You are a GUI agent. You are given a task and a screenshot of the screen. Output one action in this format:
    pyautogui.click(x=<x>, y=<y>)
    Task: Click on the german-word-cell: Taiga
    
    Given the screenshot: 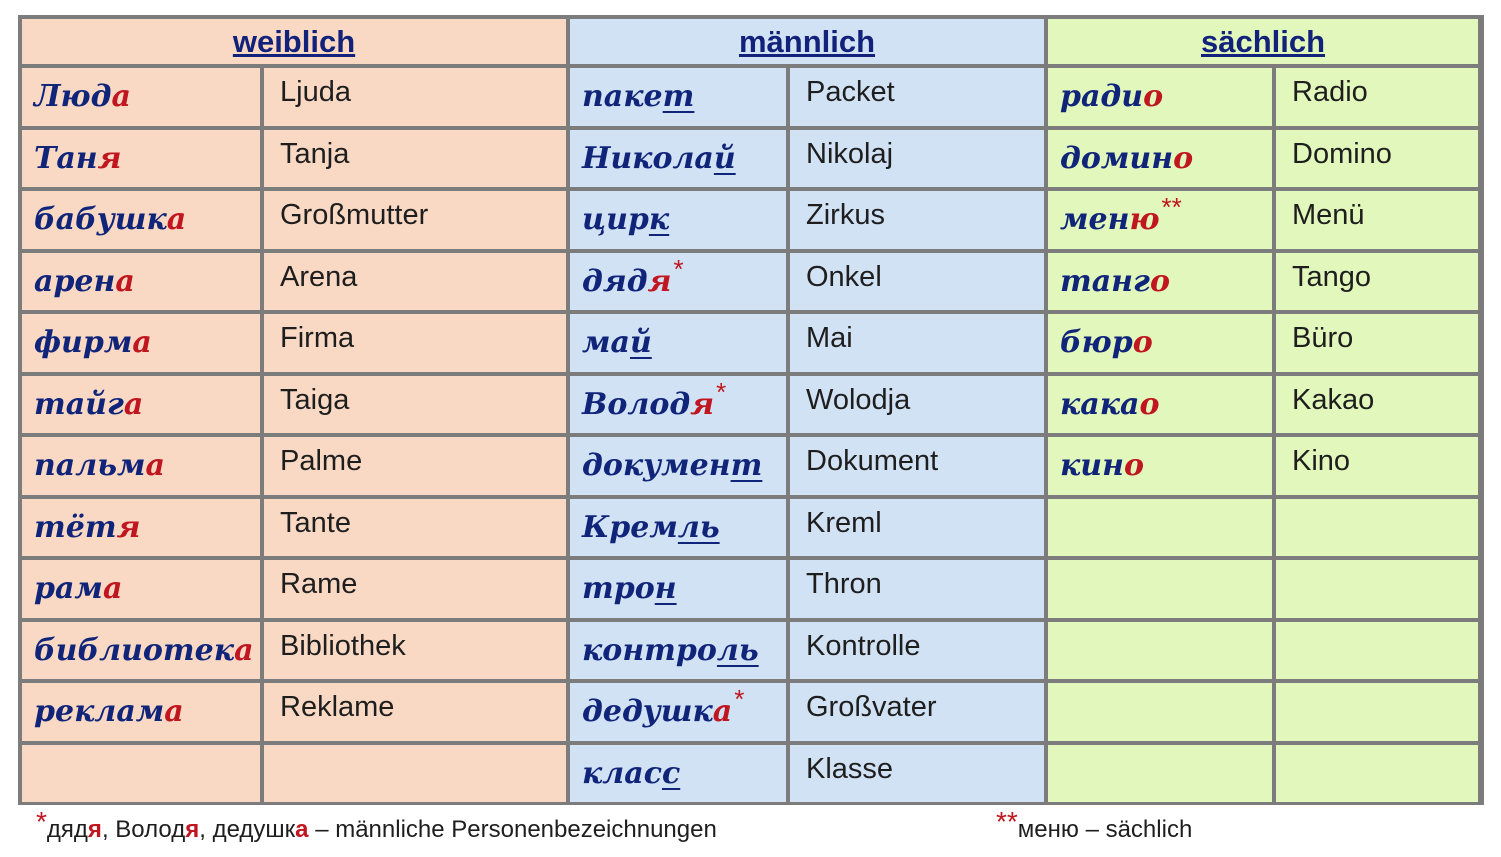 What is the action you would take?
    pyautogui.click(x=415, y=404)
    